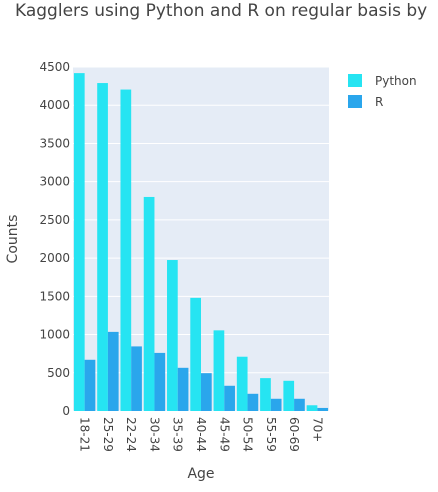 This screenshot has height=492, width=438. I want to click on y-axis-ticks: 0 500 1000 1500 2000 2500 3000 3500 4000 4500, so click(54, 239).